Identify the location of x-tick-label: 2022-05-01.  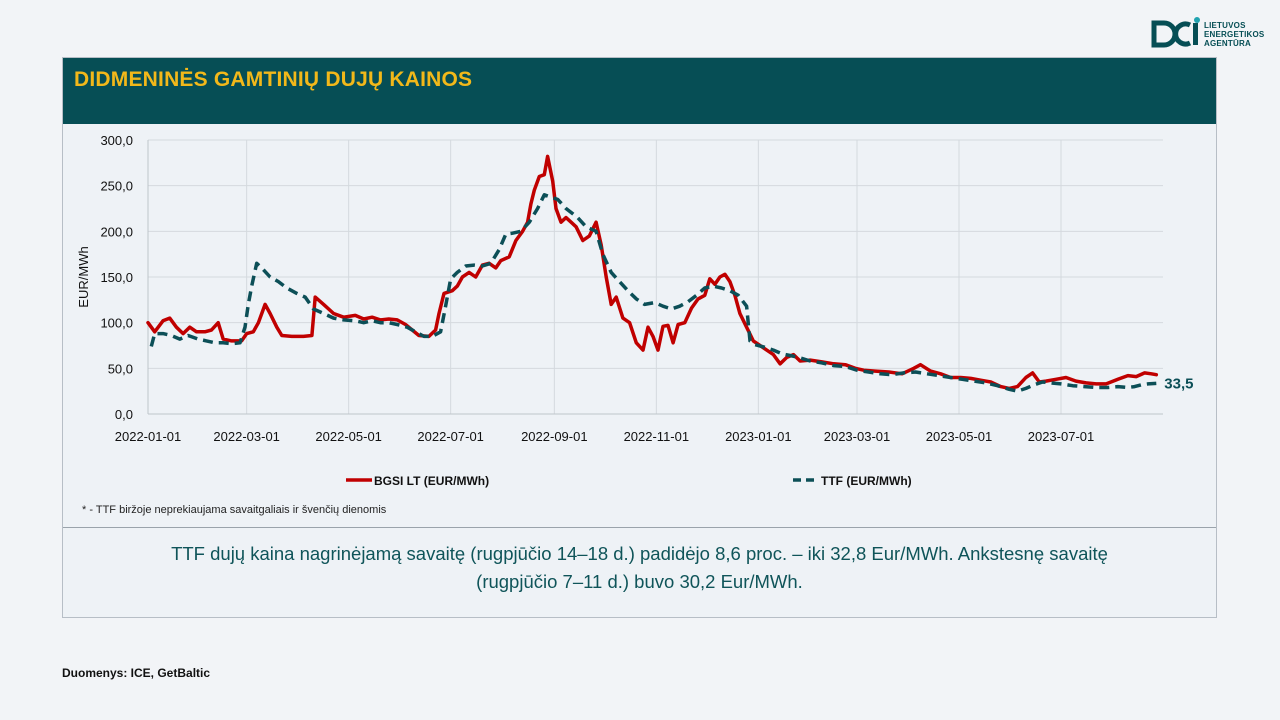
(348, 436).